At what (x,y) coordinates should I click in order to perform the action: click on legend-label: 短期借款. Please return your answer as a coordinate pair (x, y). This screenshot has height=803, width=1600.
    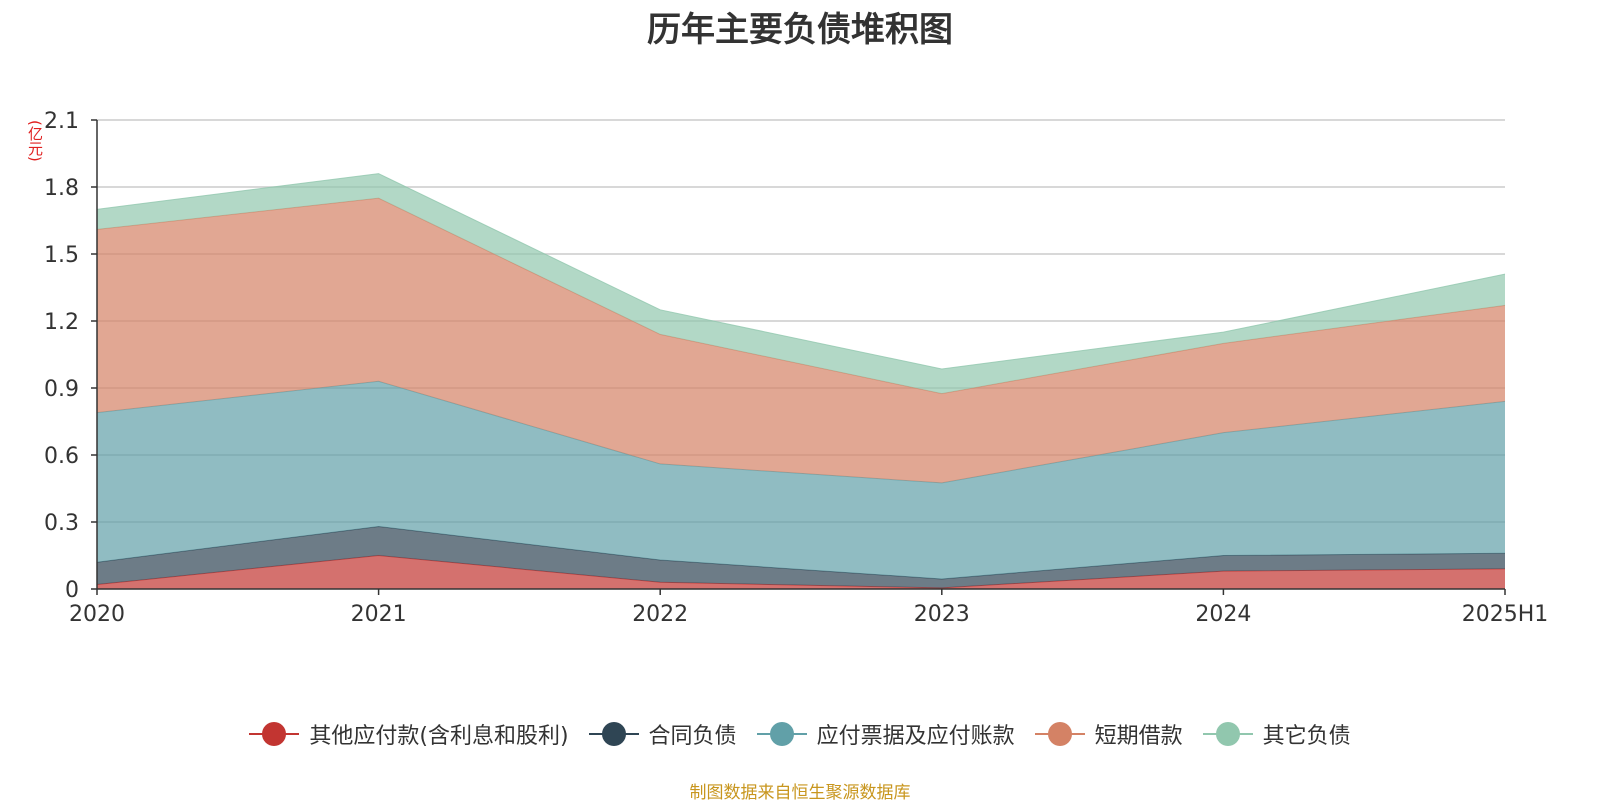
    Looking at the image, I should click on (1138, 736).